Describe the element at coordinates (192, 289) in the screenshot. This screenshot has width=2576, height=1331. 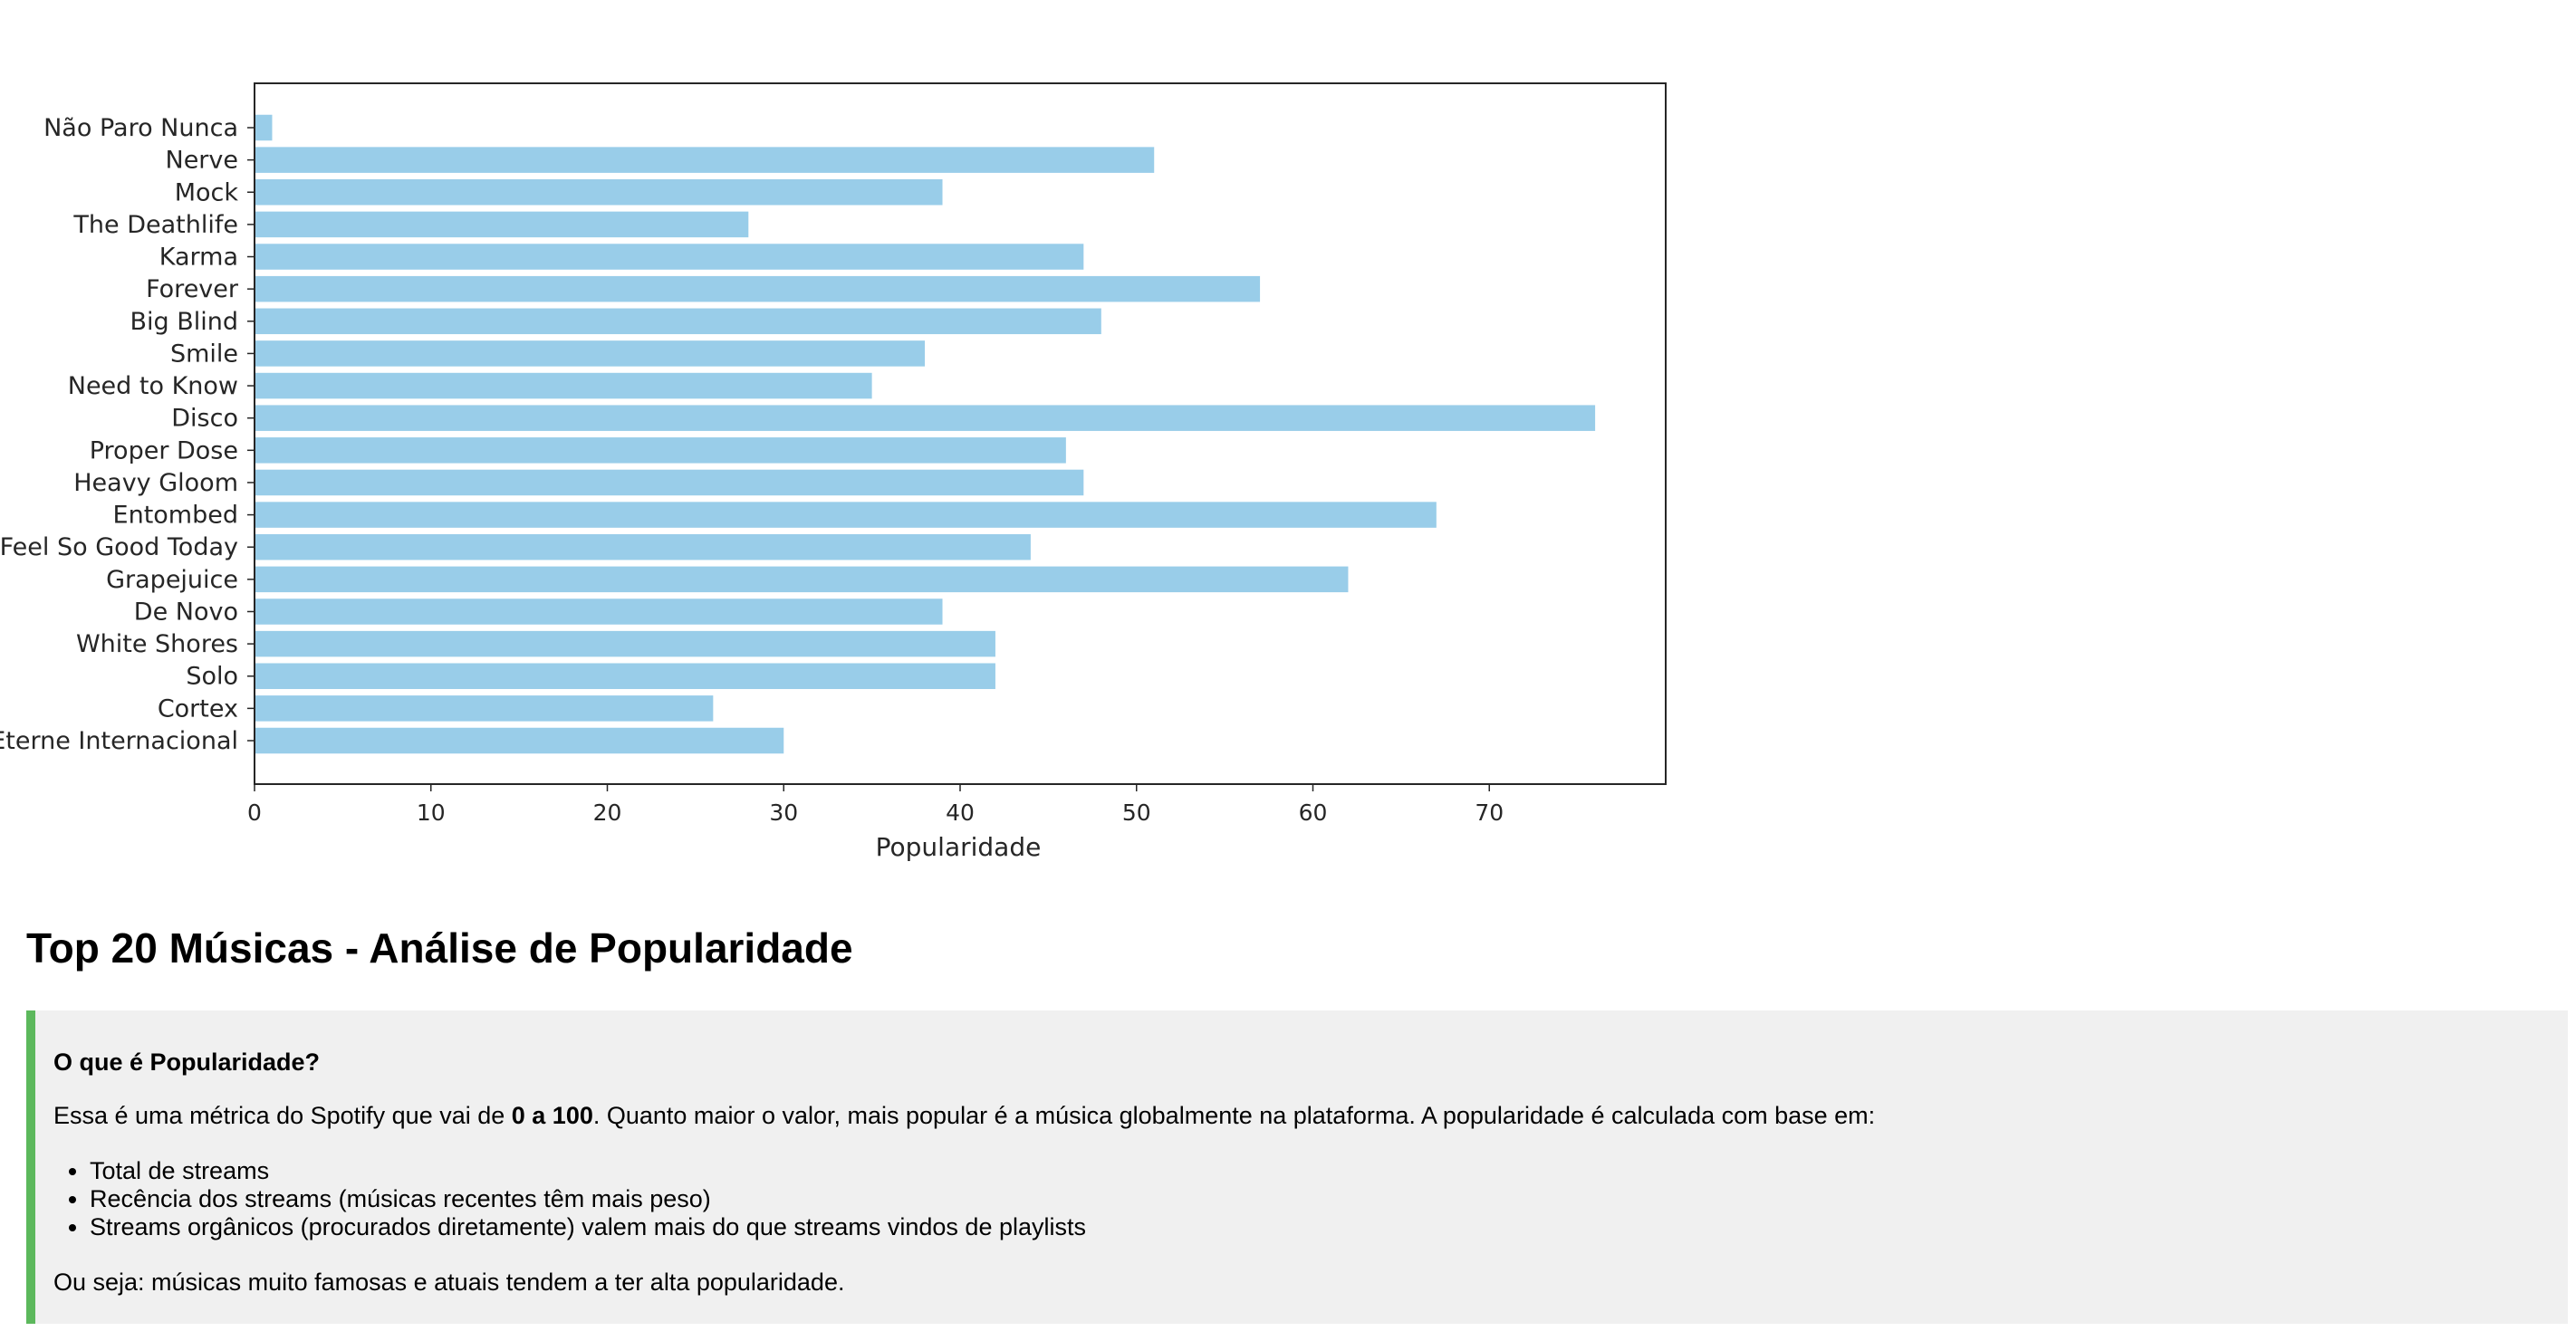
I see `y-tick-label: Forever` at that location.